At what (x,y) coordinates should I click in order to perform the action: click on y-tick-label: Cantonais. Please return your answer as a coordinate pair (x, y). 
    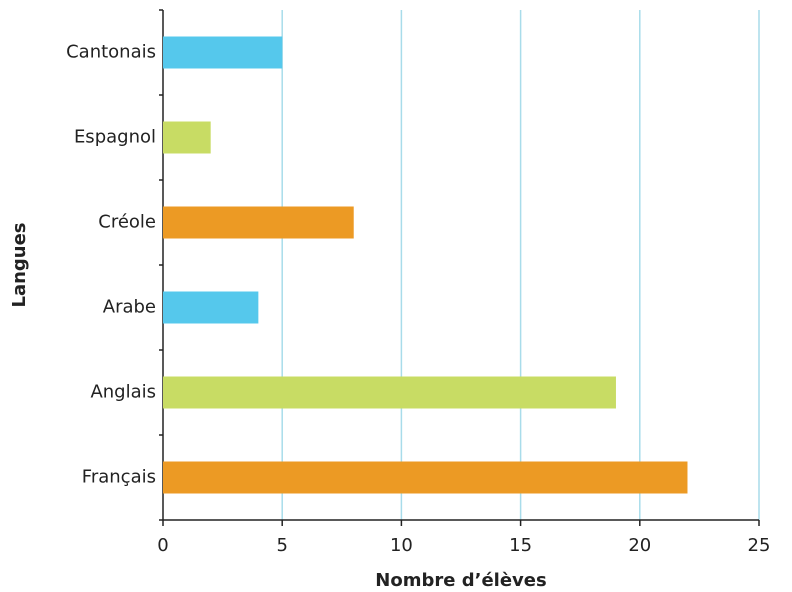
    Looking at the image, I should click on (111, 52).